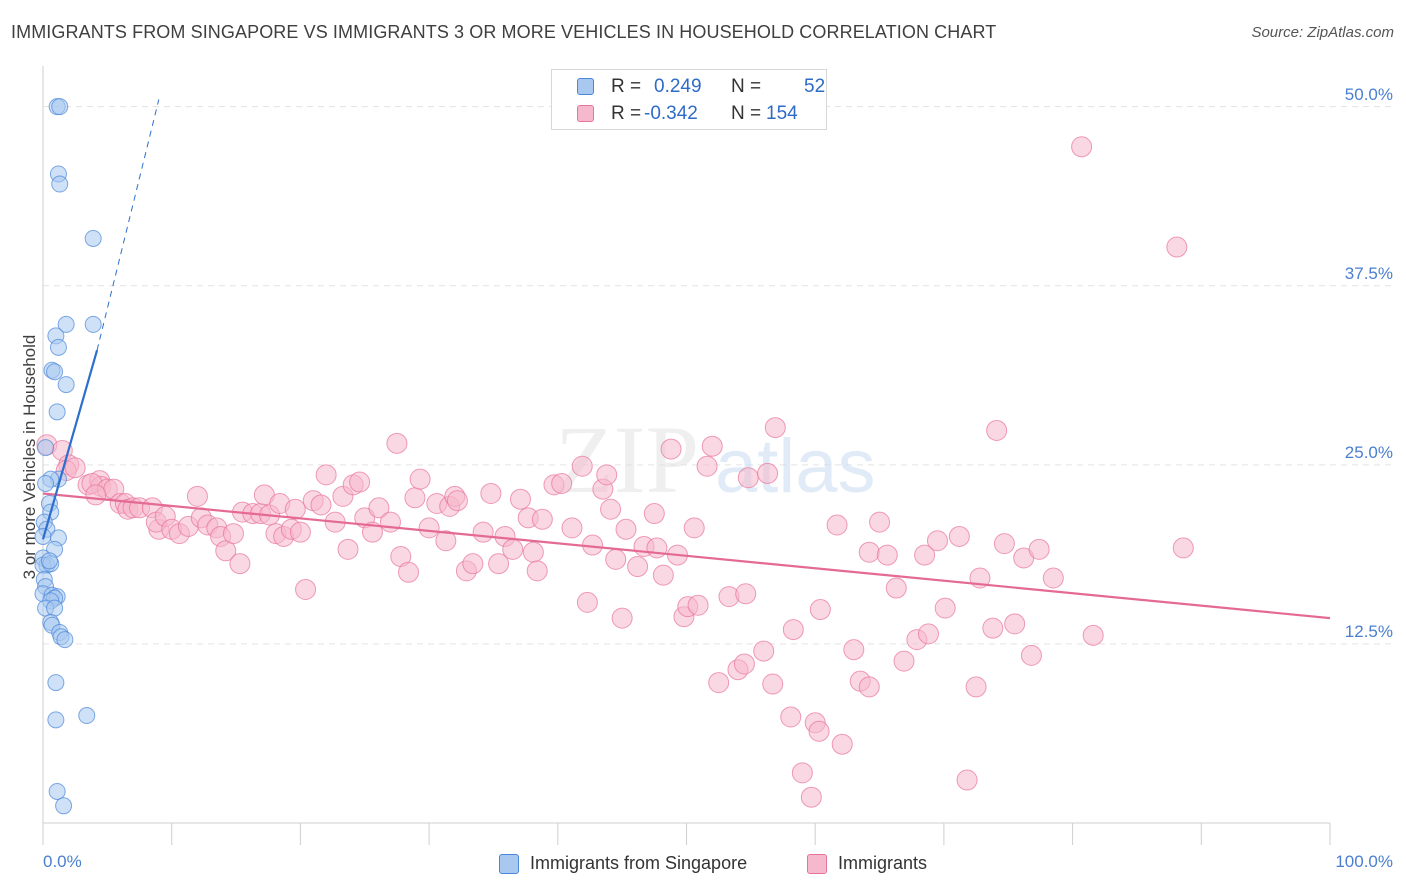 This screenshot has width=1406, height=892. I want to click on pink-swatch, so click(585, 113).